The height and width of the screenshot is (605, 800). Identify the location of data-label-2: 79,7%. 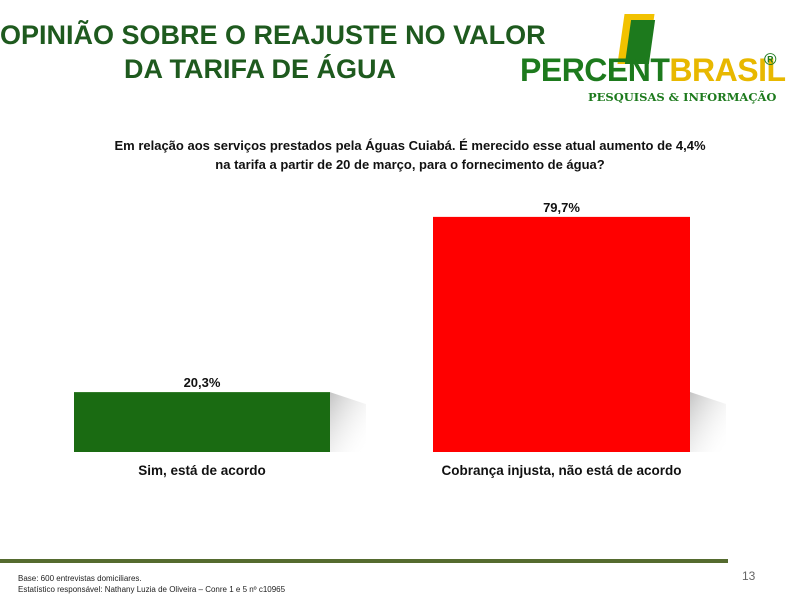
(561, 207).